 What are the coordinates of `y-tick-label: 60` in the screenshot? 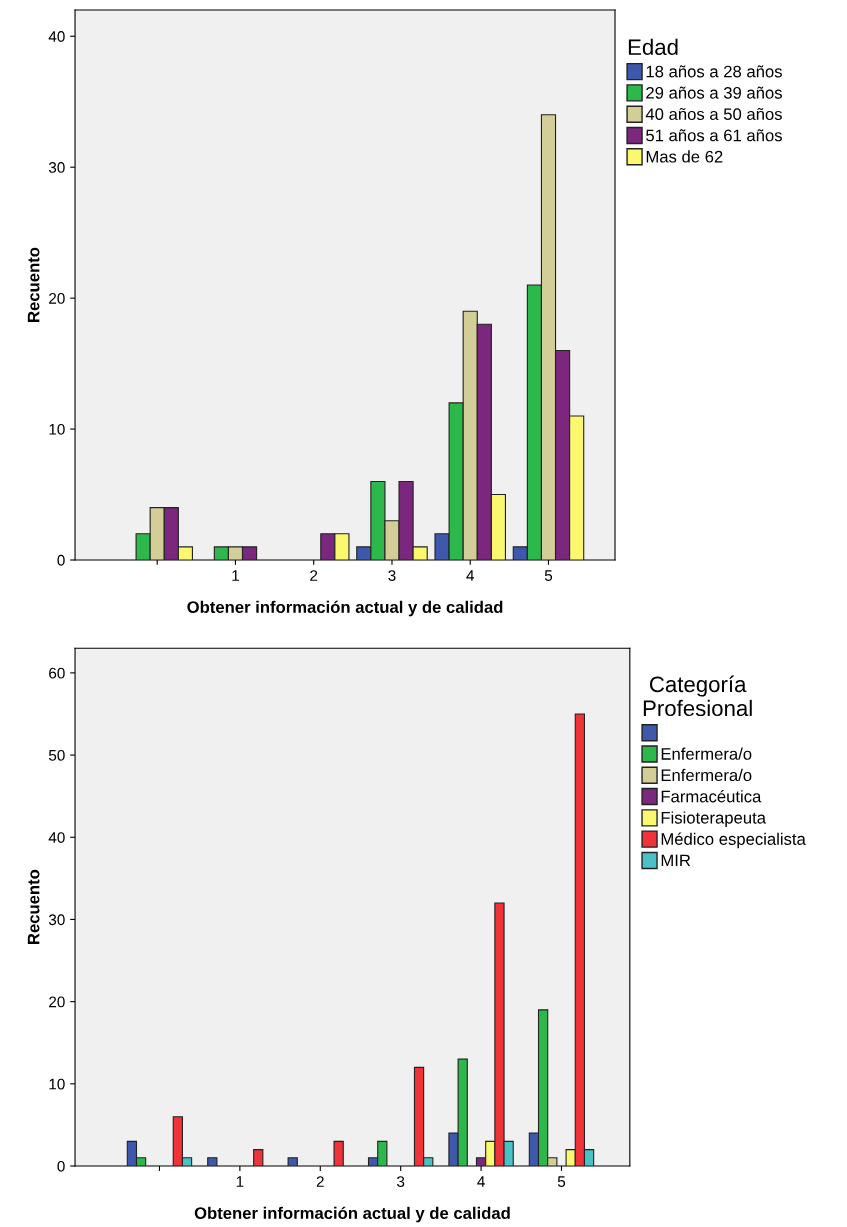 It's located at (57, 673).